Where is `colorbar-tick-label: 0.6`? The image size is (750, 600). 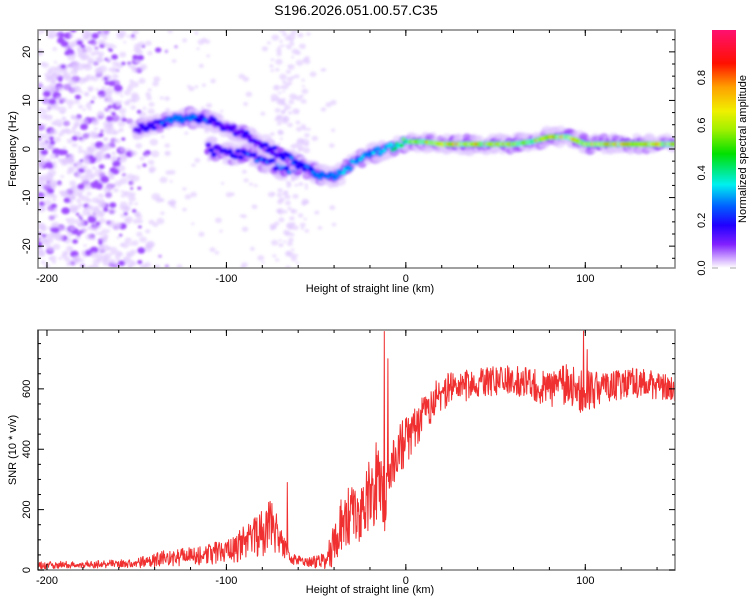 colorbar-tick-label: 0.6 is located at coordinates (702, 125).